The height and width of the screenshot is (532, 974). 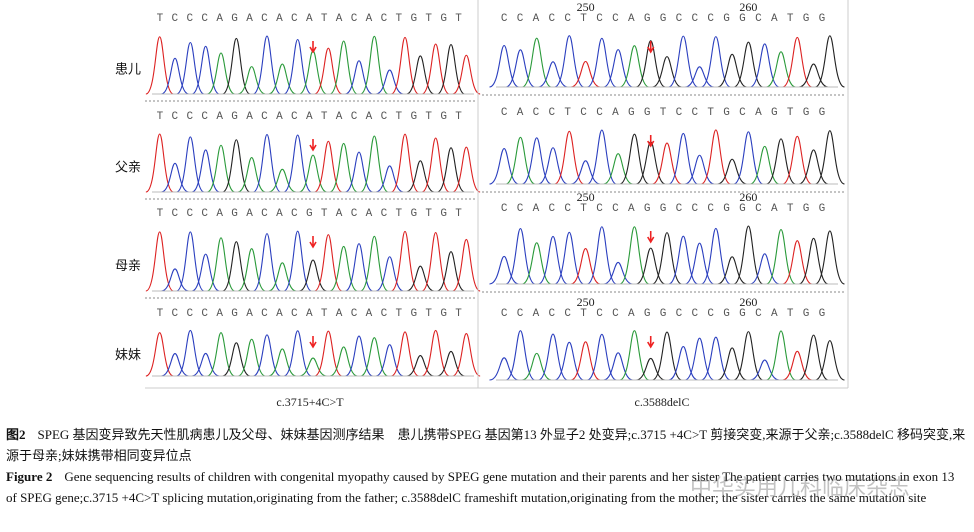 What do you see at coordinates (29, 476) in the screenshot?
I see `caption-label: Figure 2` at bounding box center [29, 476].